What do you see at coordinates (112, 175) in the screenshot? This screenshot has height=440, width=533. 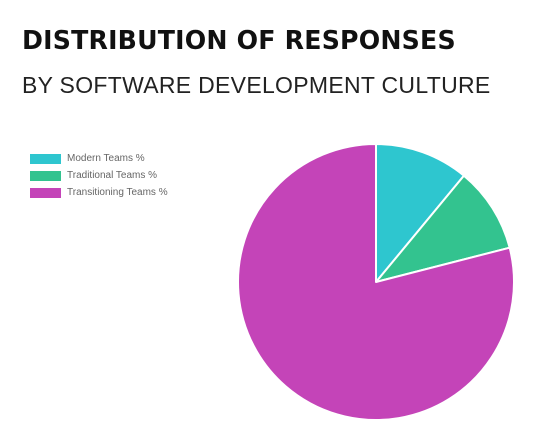 I see `legend-label-traditional-teams: Traditional Teams %` at bounding box center [112, 175].